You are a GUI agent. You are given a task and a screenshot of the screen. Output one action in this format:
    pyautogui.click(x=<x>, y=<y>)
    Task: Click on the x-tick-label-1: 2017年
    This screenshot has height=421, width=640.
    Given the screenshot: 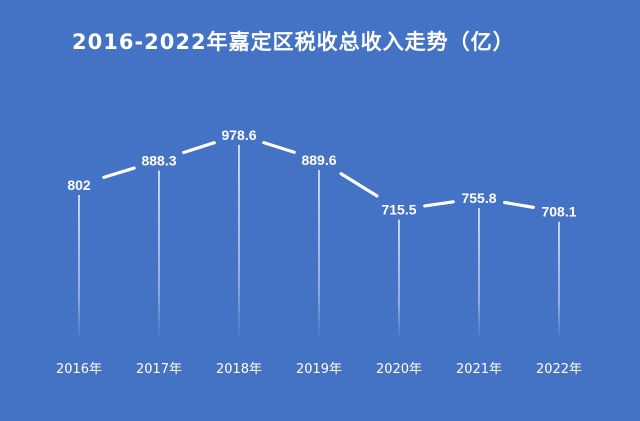 What is the action you would take?
    pyautogui.click(x=159, y=369)
    